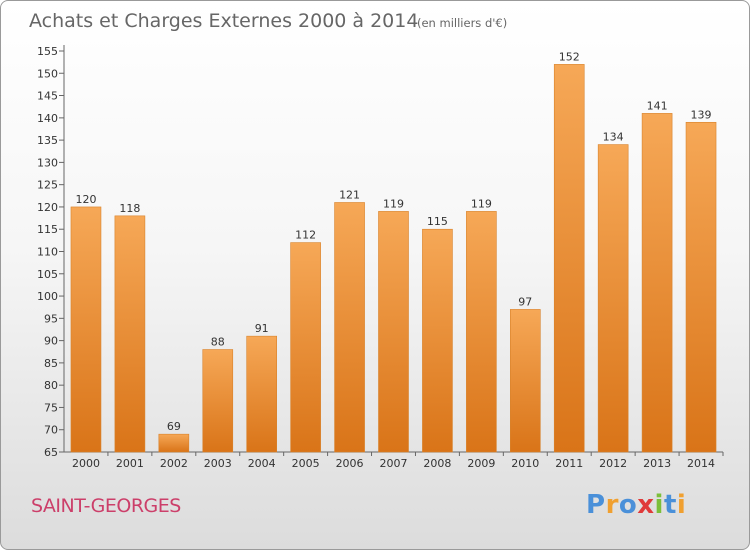  I want to click on x-tick-label: 2008, so click(437, 463).